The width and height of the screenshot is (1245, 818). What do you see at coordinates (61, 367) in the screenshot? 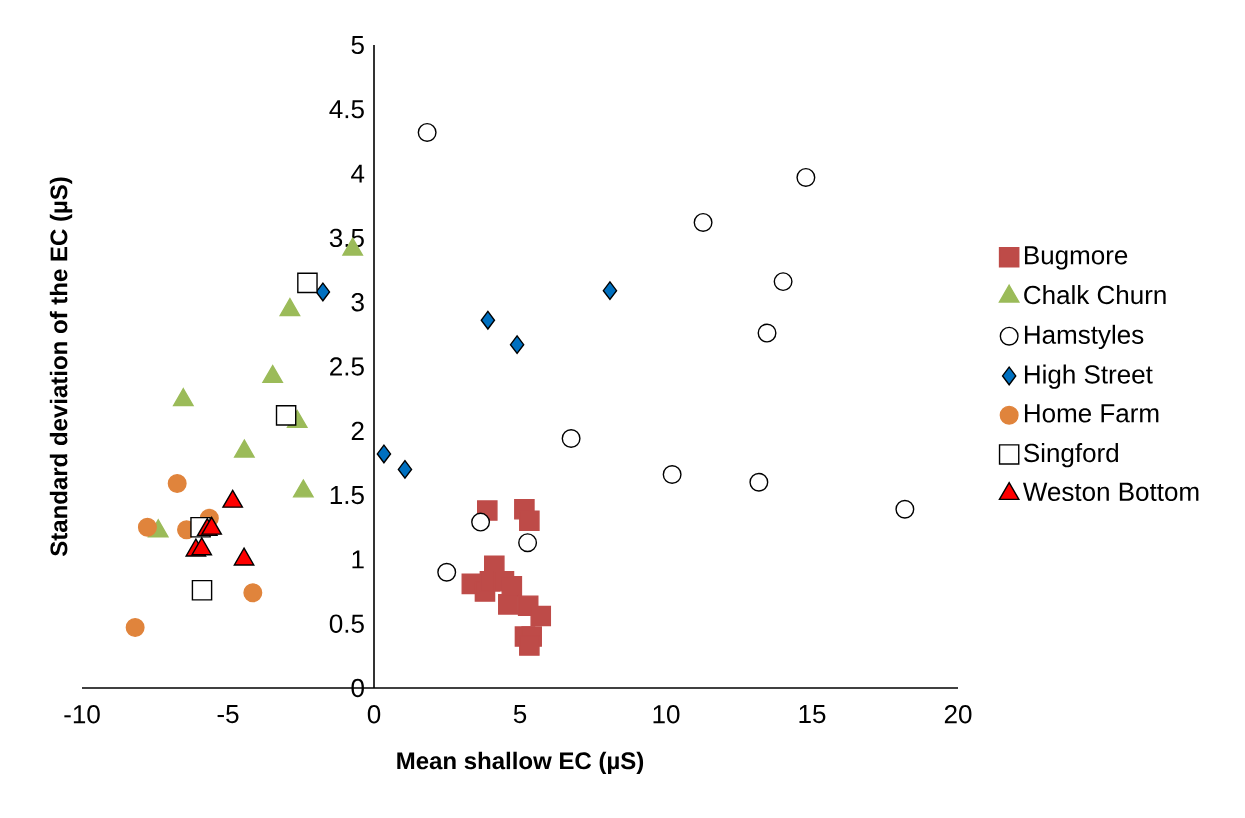
I see `y-axis-title: Standard deviation of the EC (µS)` at bounding box center [61, 367].